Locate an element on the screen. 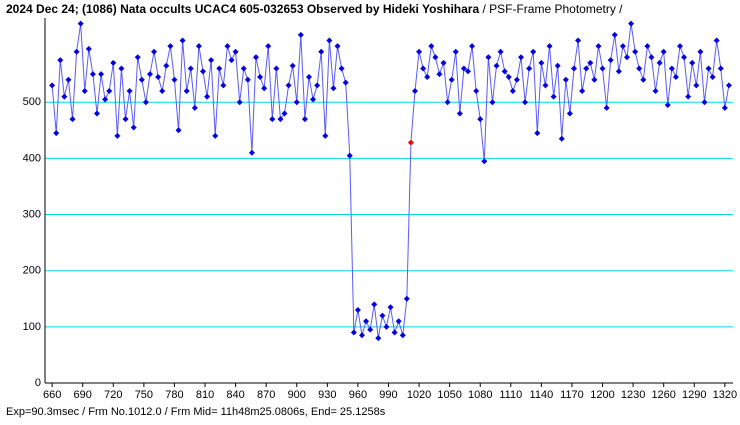 Image resolution: width=740 pixels, height=425 pixels. x-tick-label: 1320 is located at coordinates (725, 395).